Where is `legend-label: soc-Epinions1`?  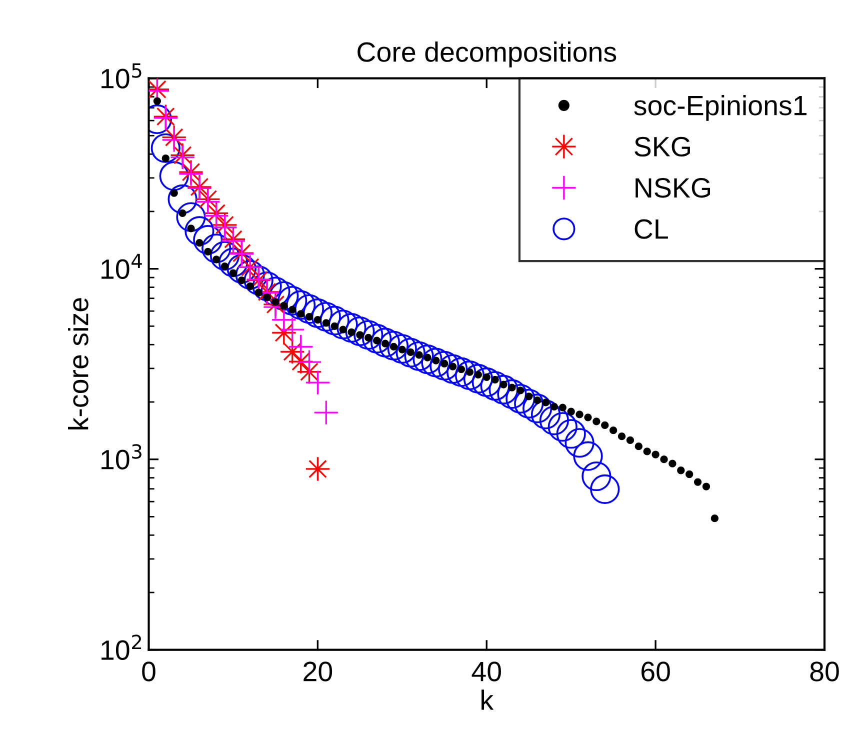
legend-label: soc-Epinions1 is located at coordinates (720, 107).